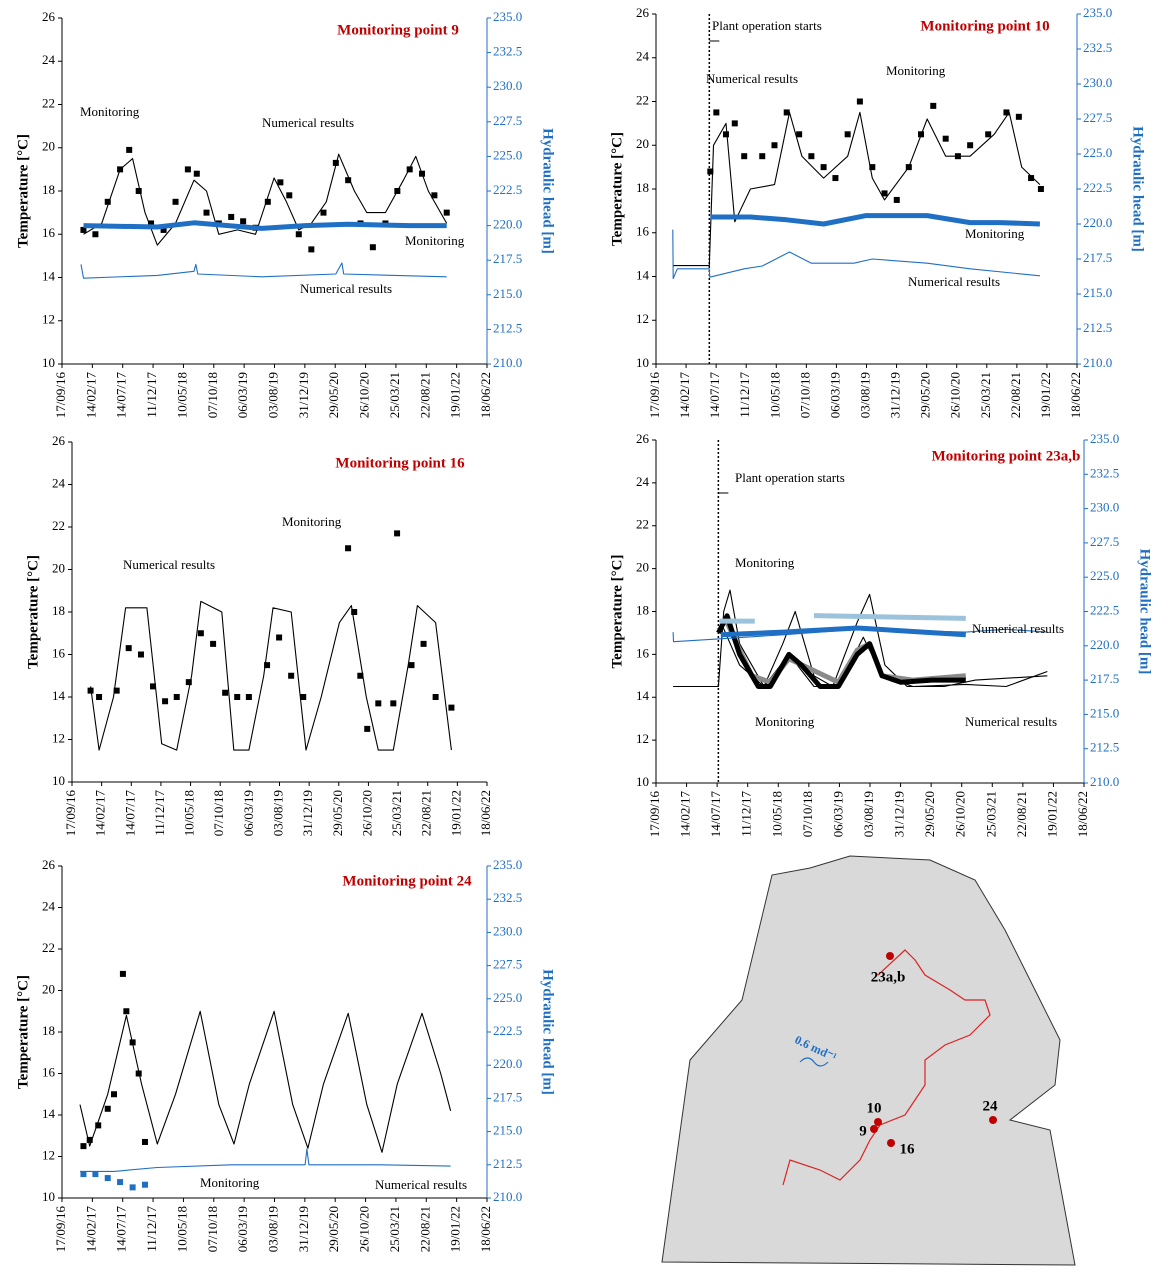 The height and width of the screenshot is (1272, 1163). What do you see at coordinates (863, 1131) in the screenshot?
I see `map-point-label: 9` at bounding box center [863, 1131].